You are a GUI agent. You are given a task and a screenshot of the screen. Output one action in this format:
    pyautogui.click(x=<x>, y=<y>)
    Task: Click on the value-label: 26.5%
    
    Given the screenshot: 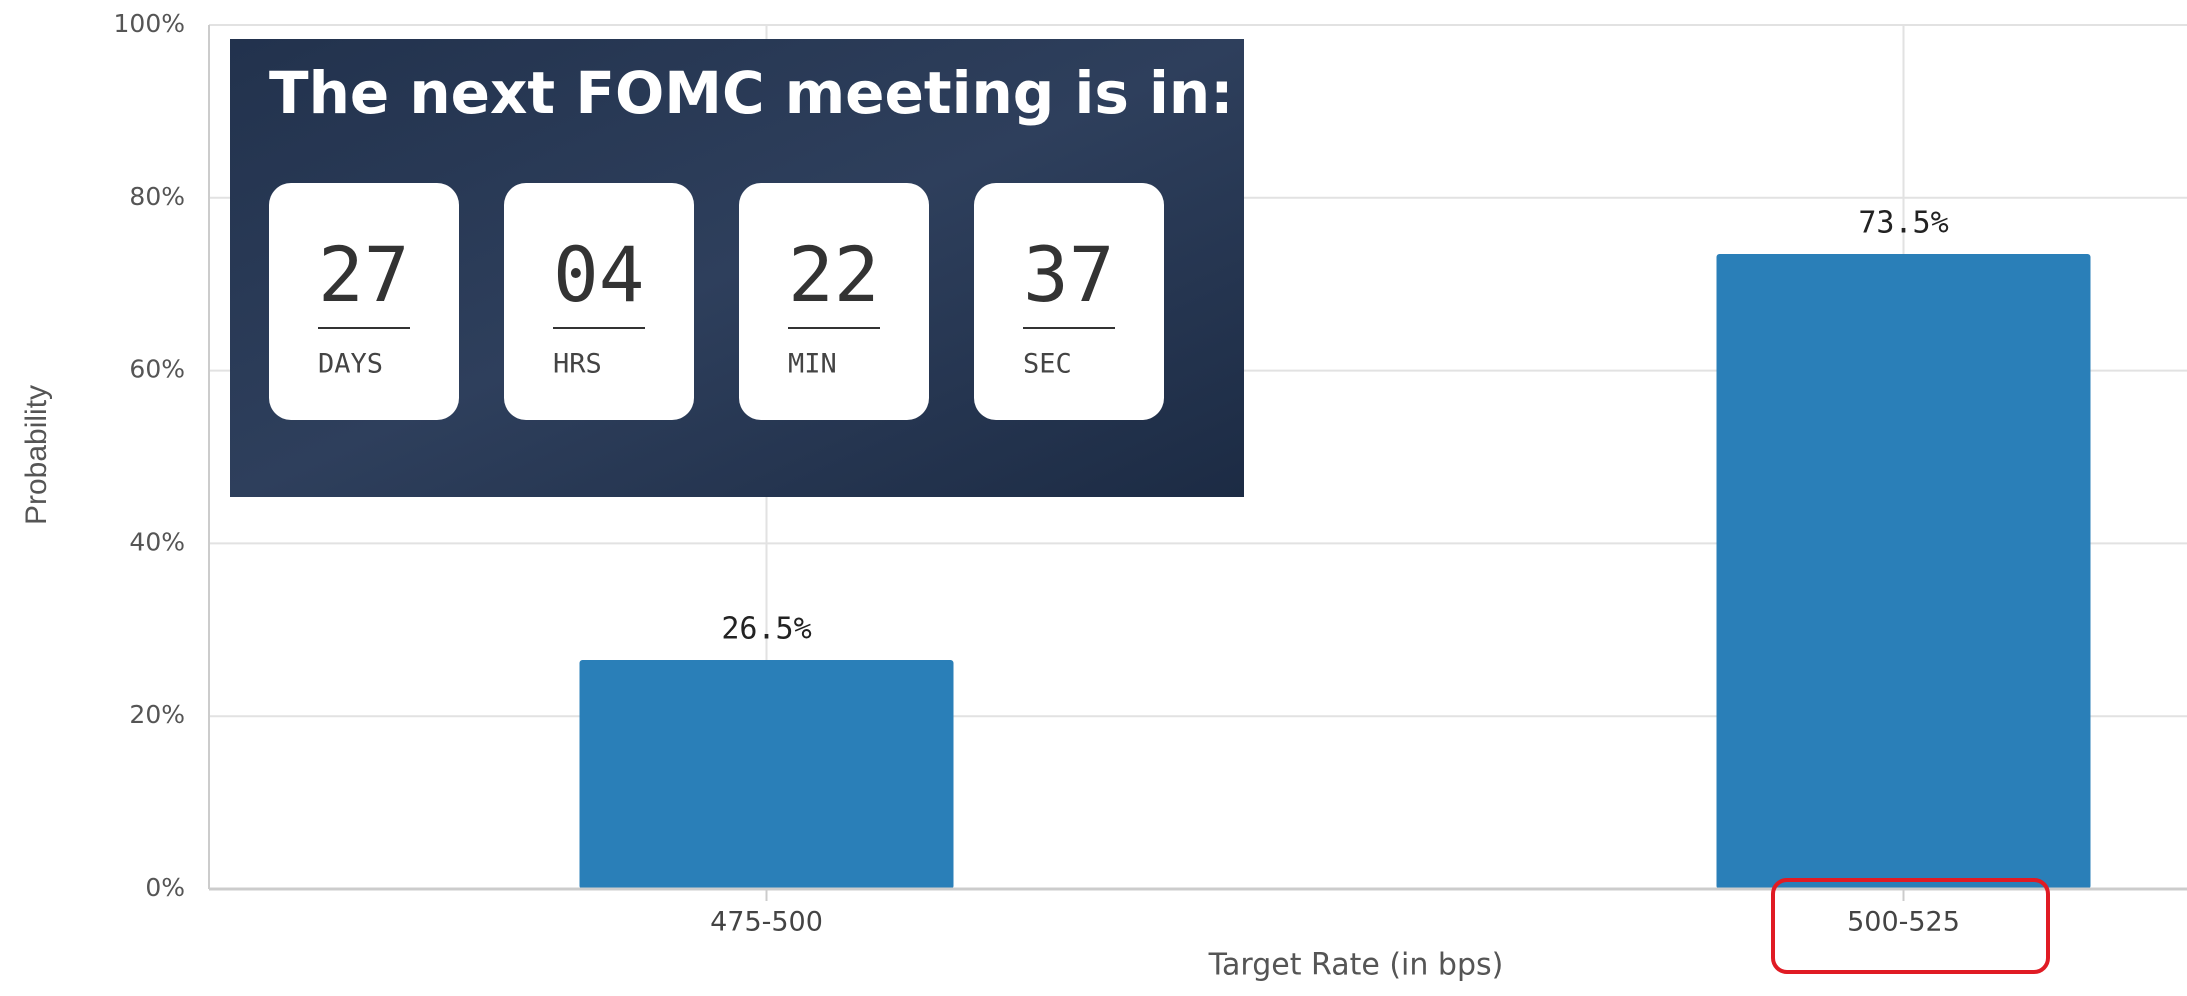 What is the action you would take?
    pyautogui.click(x=766, y=629)
    